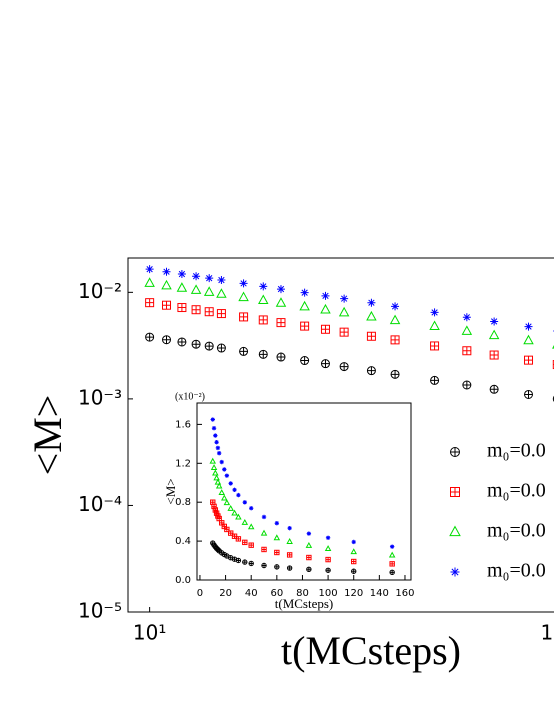 This screenshot has width=554, height=717. What do you see at coordinates (516, 491) in the screenshot?
I see `legend-label: m₀=0.0` at bounding box center [516, 491].